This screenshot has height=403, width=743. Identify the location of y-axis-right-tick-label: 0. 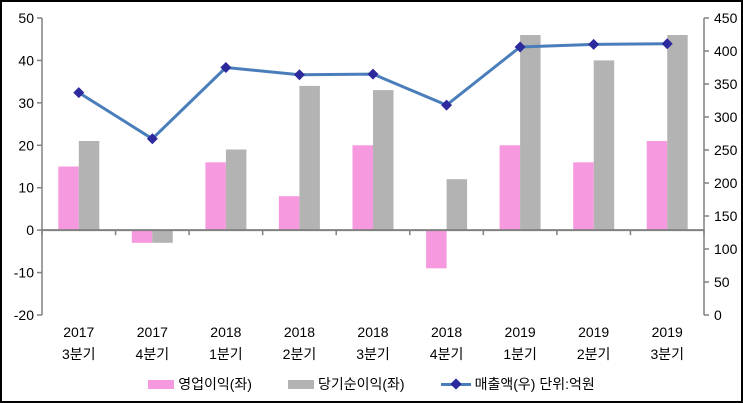
(718, 315).